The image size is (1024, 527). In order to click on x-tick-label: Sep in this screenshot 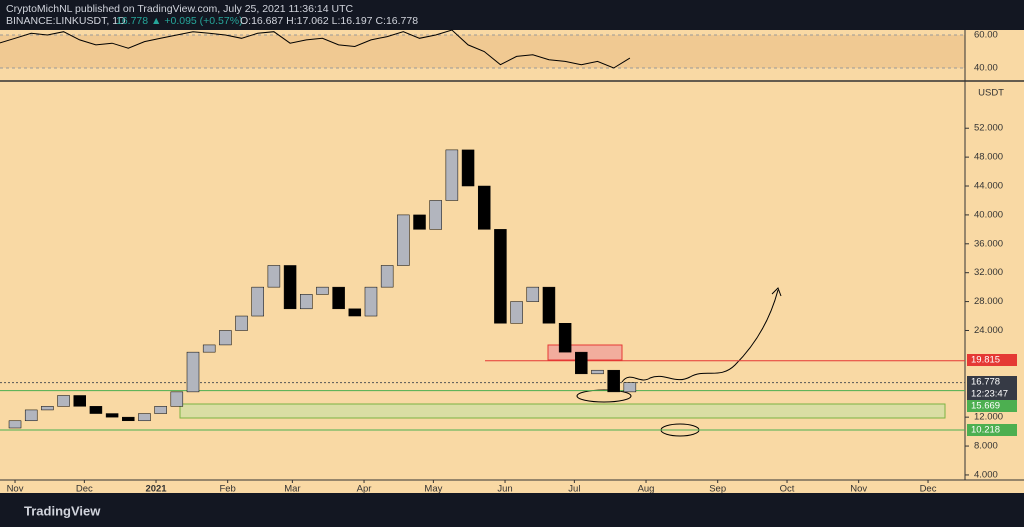, I will do `click(717, 489)`.